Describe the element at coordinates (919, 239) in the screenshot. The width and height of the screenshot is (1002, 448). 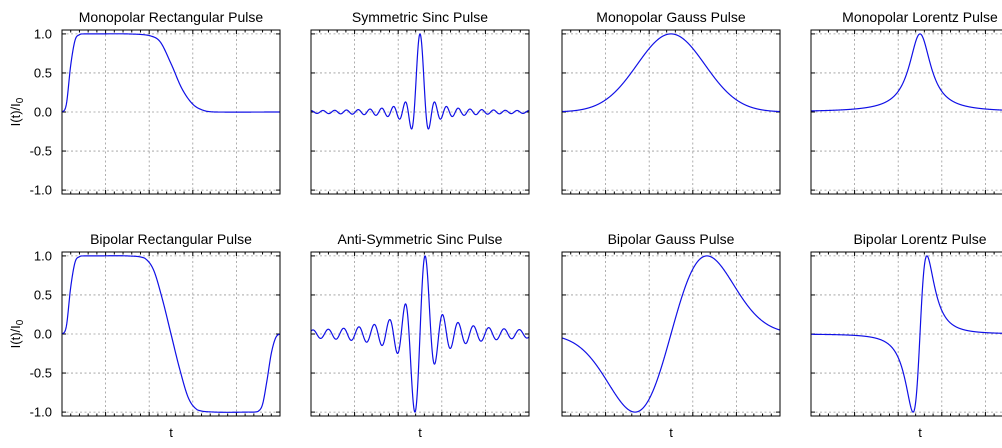
I see `chart-title: Bipolar Lorentz Pulse` at that location.